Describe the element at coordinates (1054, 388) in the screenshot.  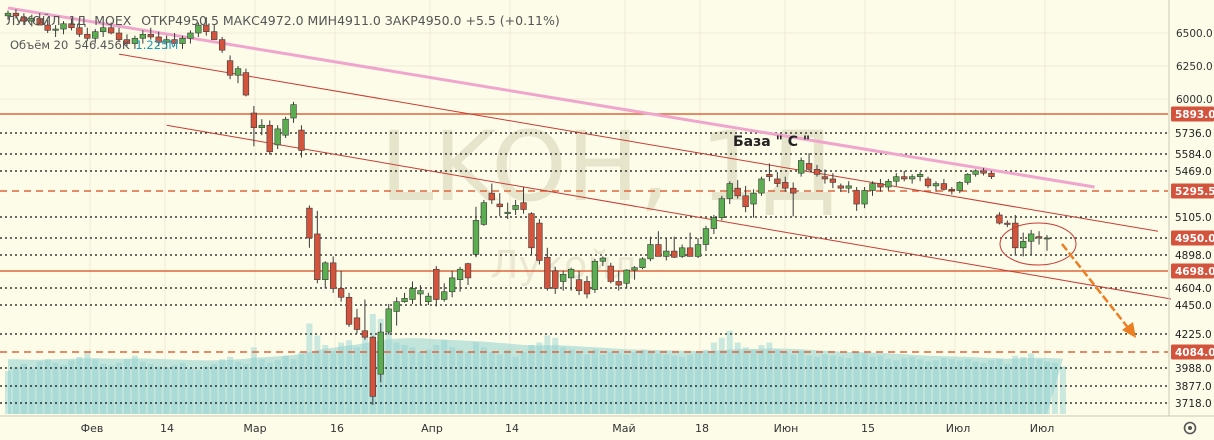
I see `volume-bar` at that location.